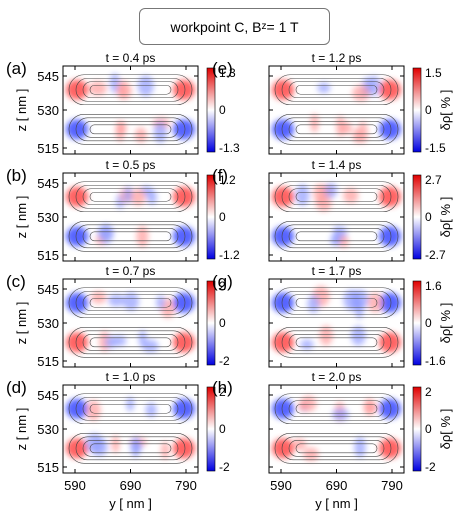 Image resolution: width=463 pixels, height=513 pixels. I want to click on colorbar-min-label: -2, so click(430, 467).